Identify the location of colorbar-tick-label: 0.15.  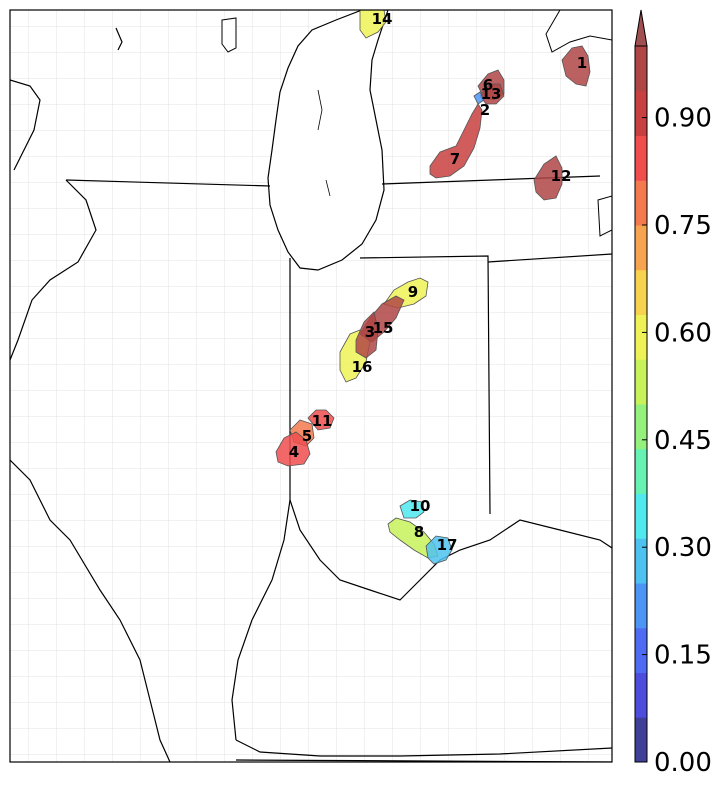
(683, 656).